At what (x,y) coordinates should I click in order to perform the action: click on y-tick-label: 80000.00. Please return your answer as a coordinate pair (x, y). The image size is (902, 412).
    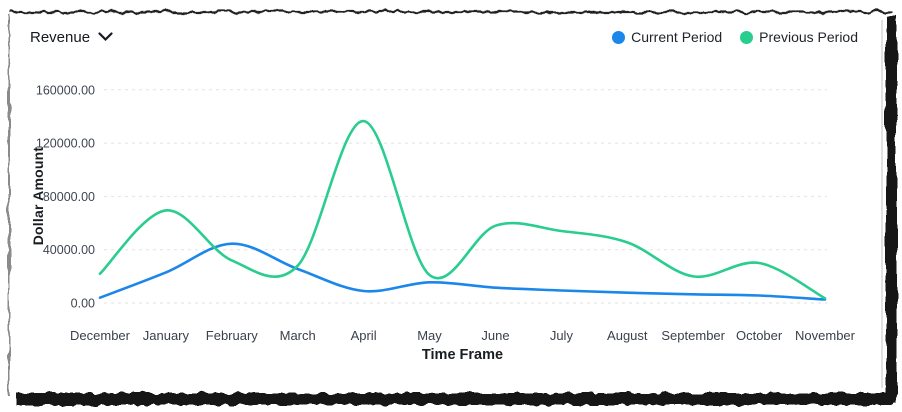
    Looking at the image, I should click on (69, 197).